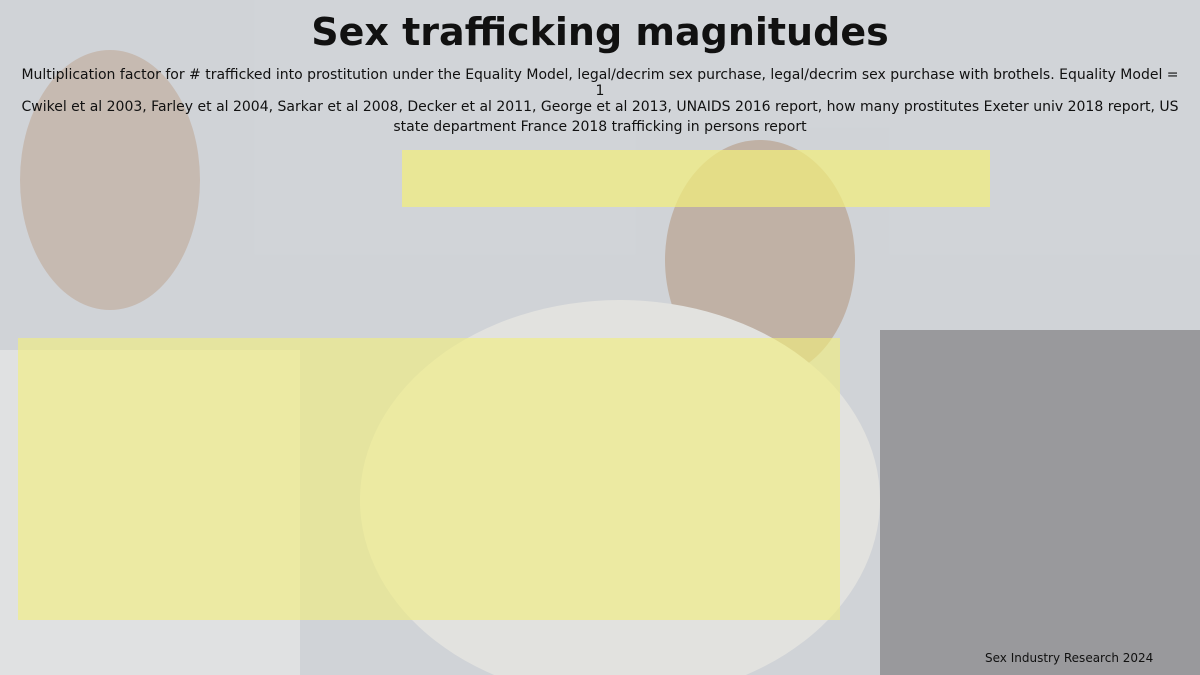 The width and height of the screenshot is (1200, 675). Describe the element at coordinates (600, 32) in the screenshot. I see `chart-title: Sex trafficking magnitudes` at that location.